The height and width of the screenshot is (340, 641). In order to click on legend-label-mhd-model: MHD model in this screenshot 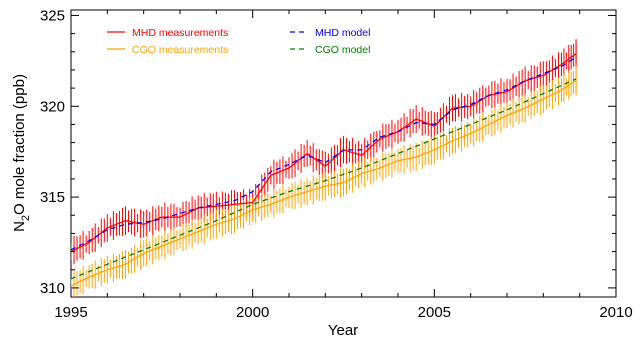, I will do `click(342, 33)`.